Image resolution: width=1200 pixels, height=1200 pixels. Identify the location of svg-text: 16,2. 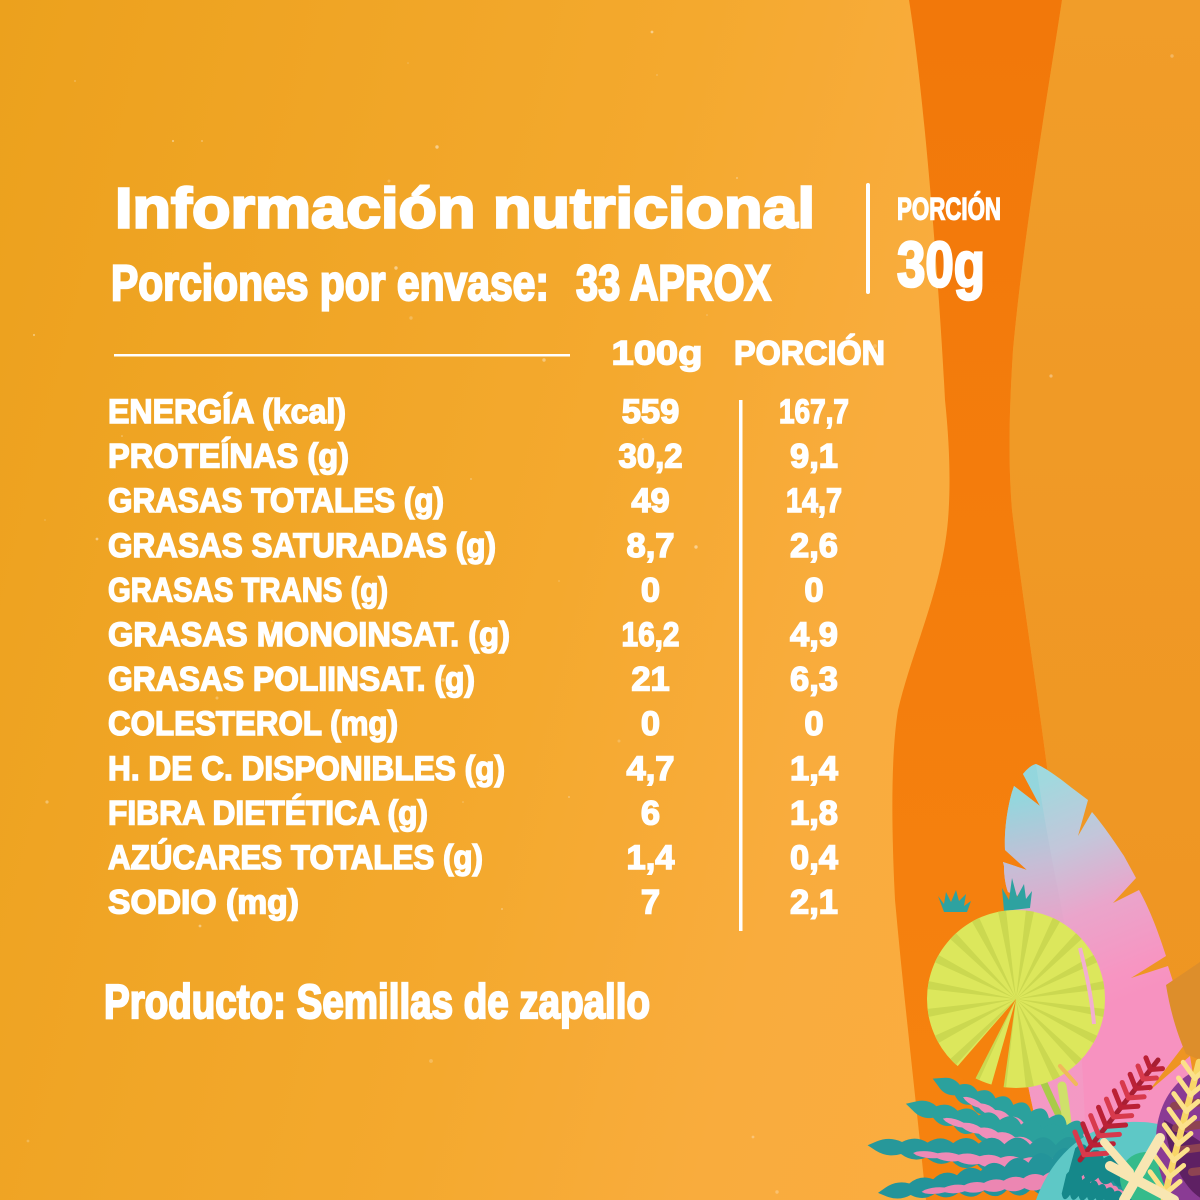
(651, 635).